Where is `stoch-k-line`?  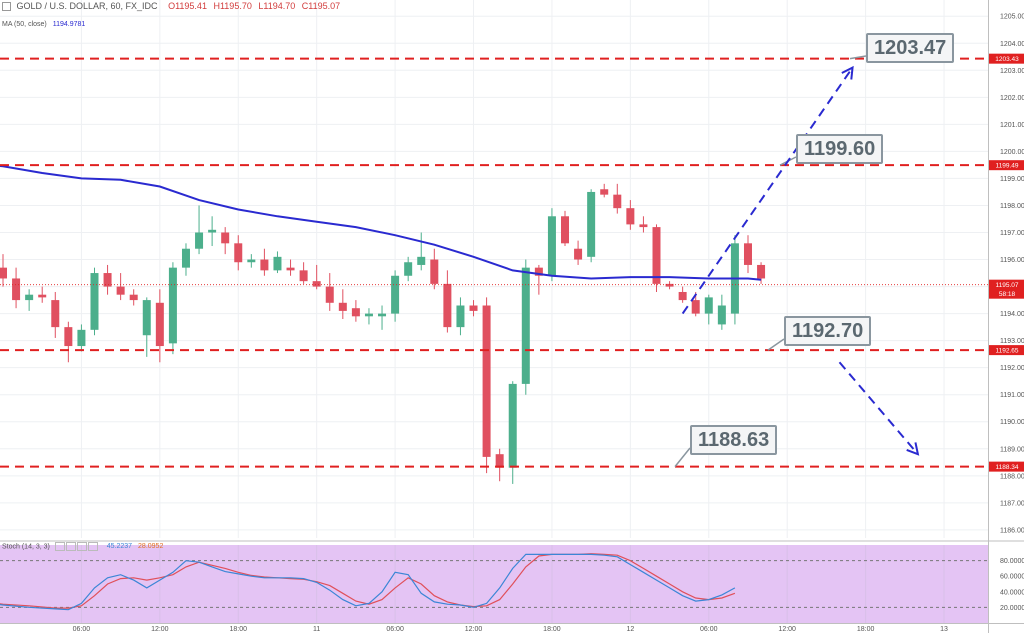 stoch-k-line is located at coordinates (368, 582).